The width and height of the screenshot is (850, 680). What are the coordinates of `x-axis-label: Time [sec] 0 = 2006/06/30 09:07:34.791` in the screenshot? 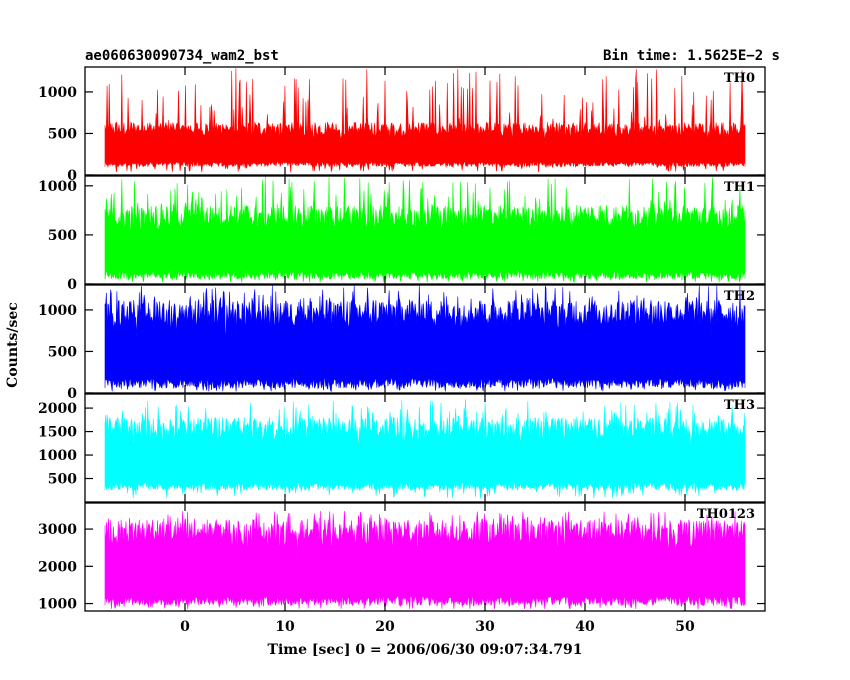 It's located at (425, 650).